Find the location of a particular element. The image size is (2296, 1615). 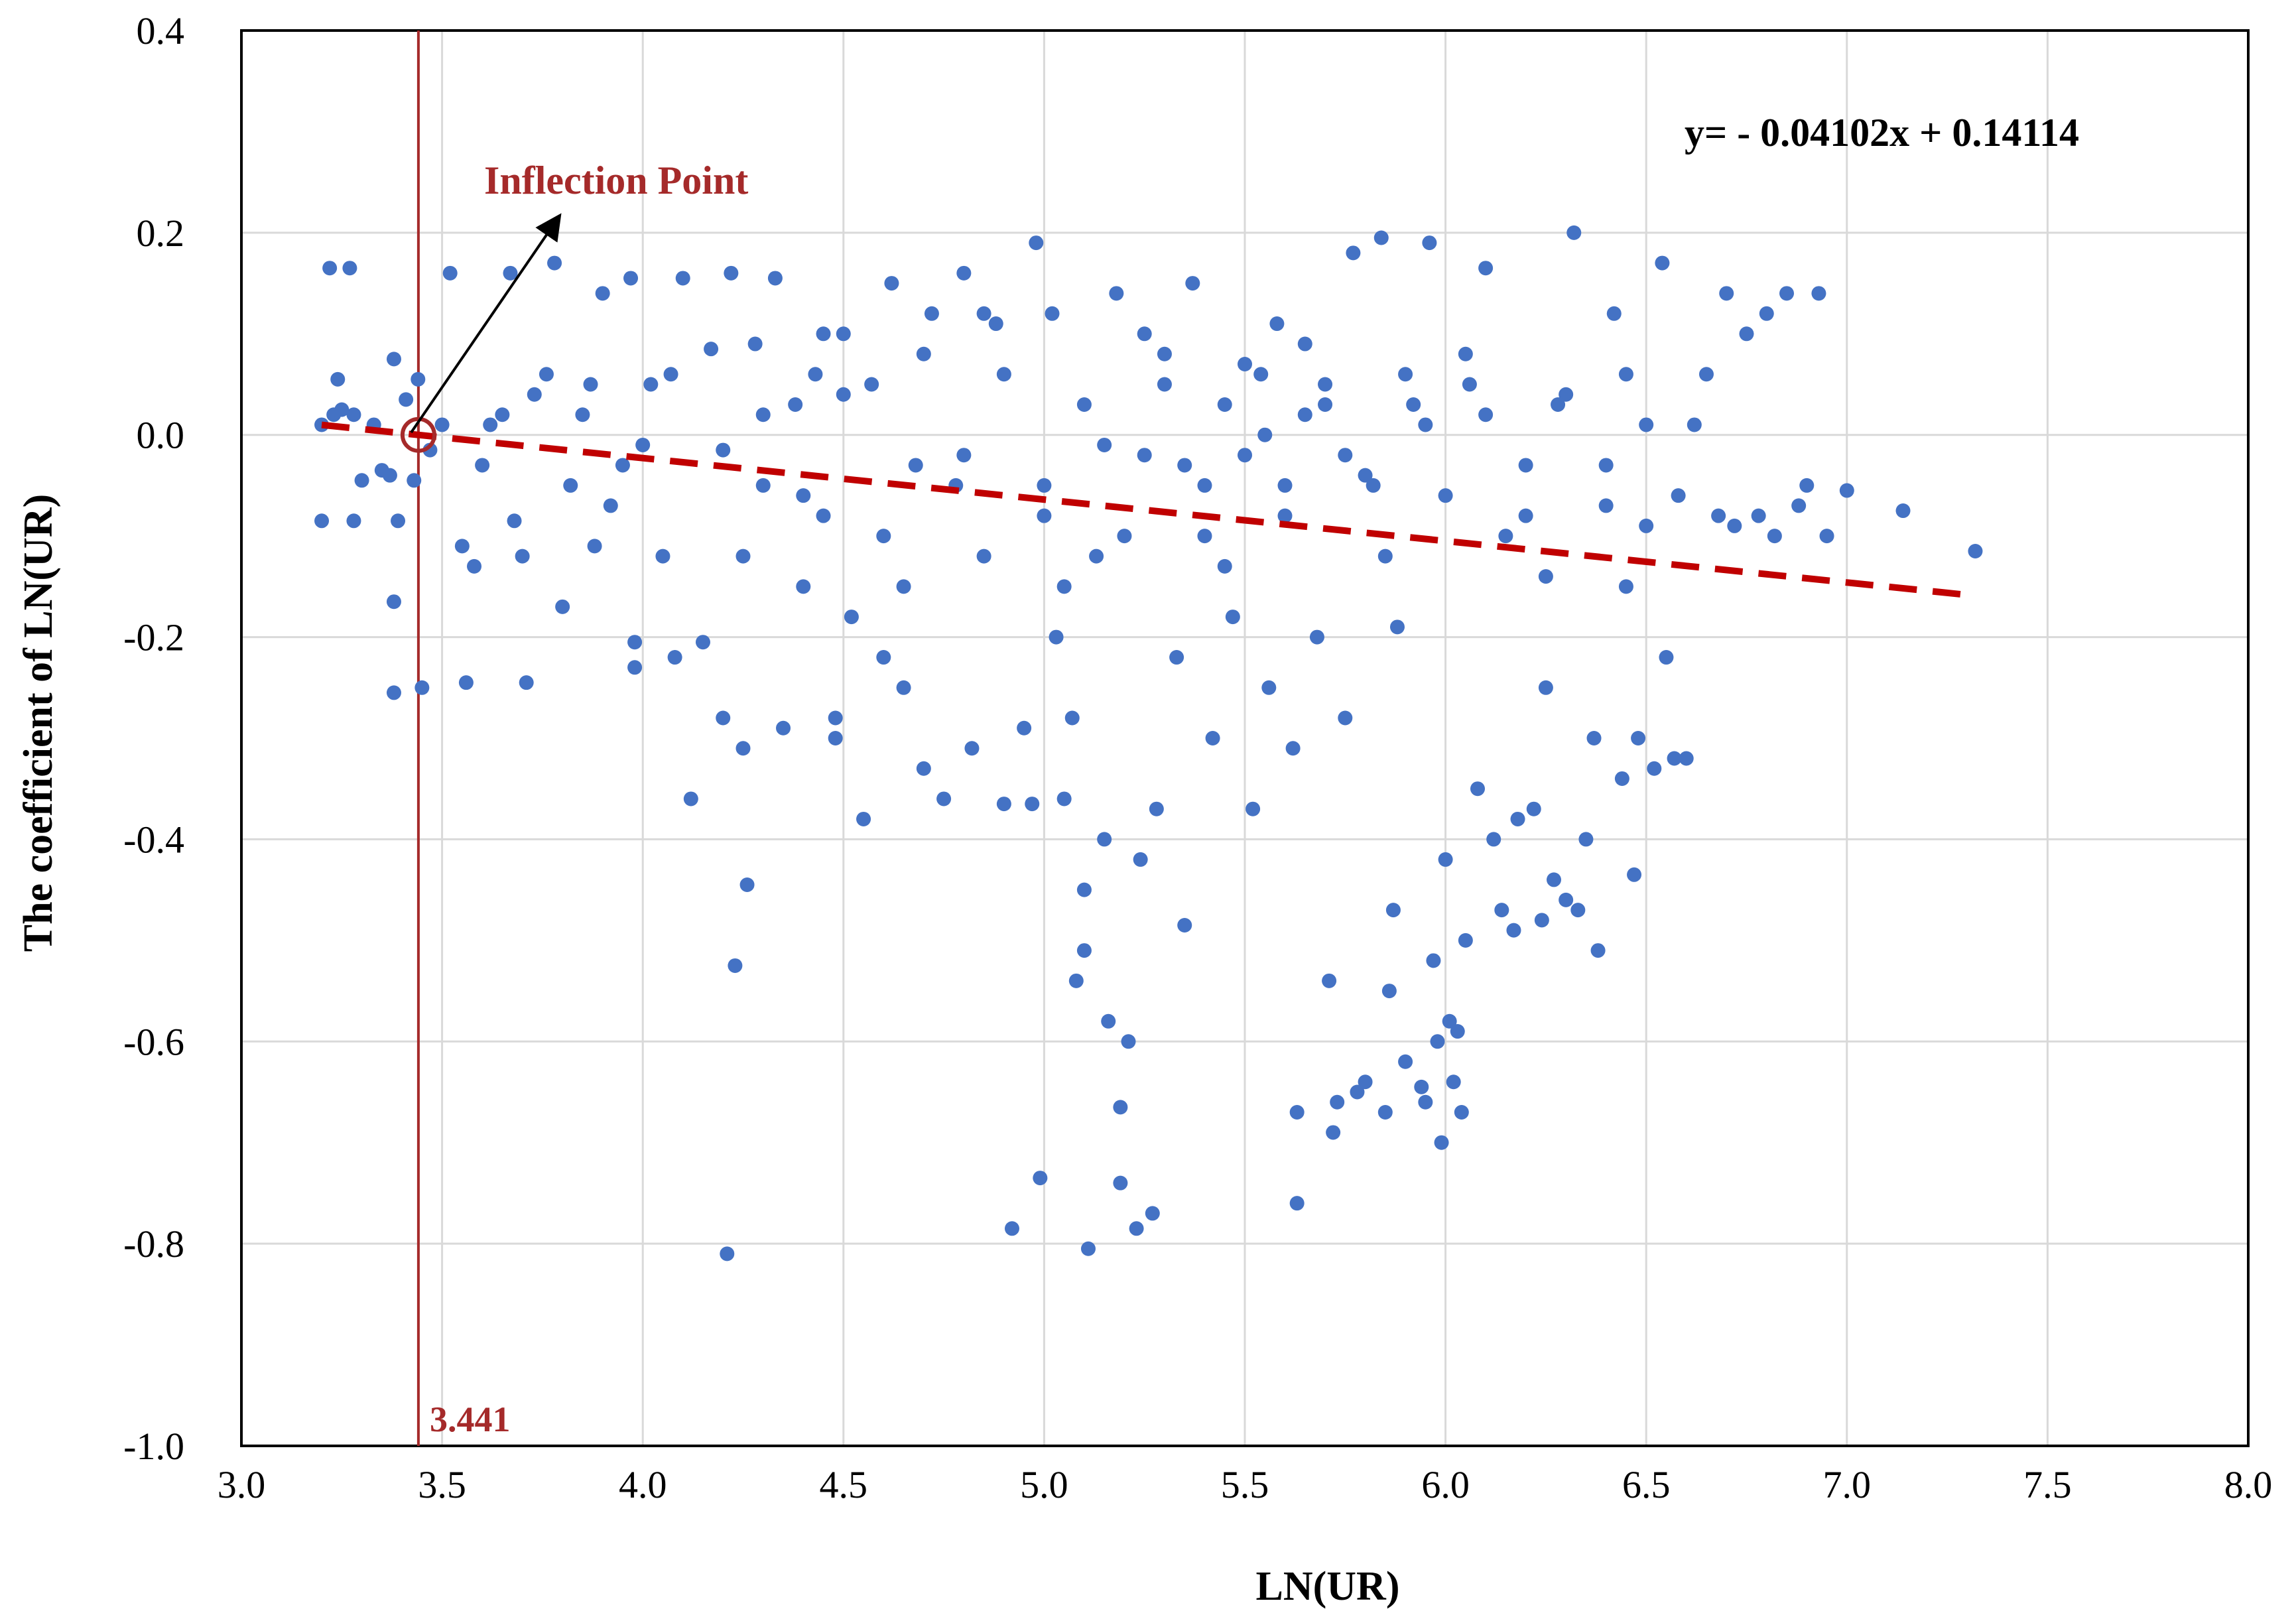

x-tick-label: 5.5 is located at coordinates (1245, 1484).